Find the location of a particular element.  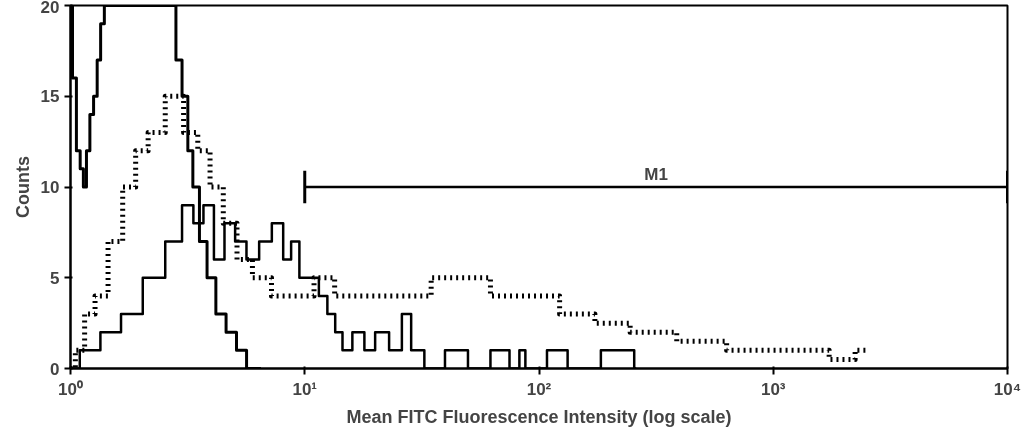

x-tick-label: 10² is located at coordinates (539, 389).